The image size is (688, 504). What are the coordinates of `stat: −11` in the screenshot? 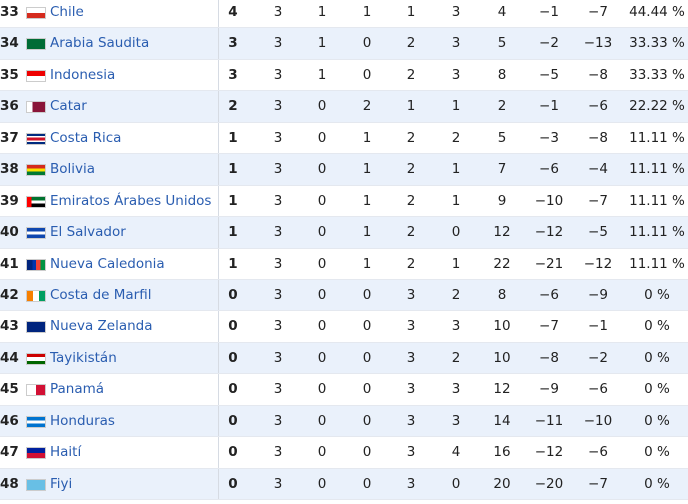 It's located at (549, 420).